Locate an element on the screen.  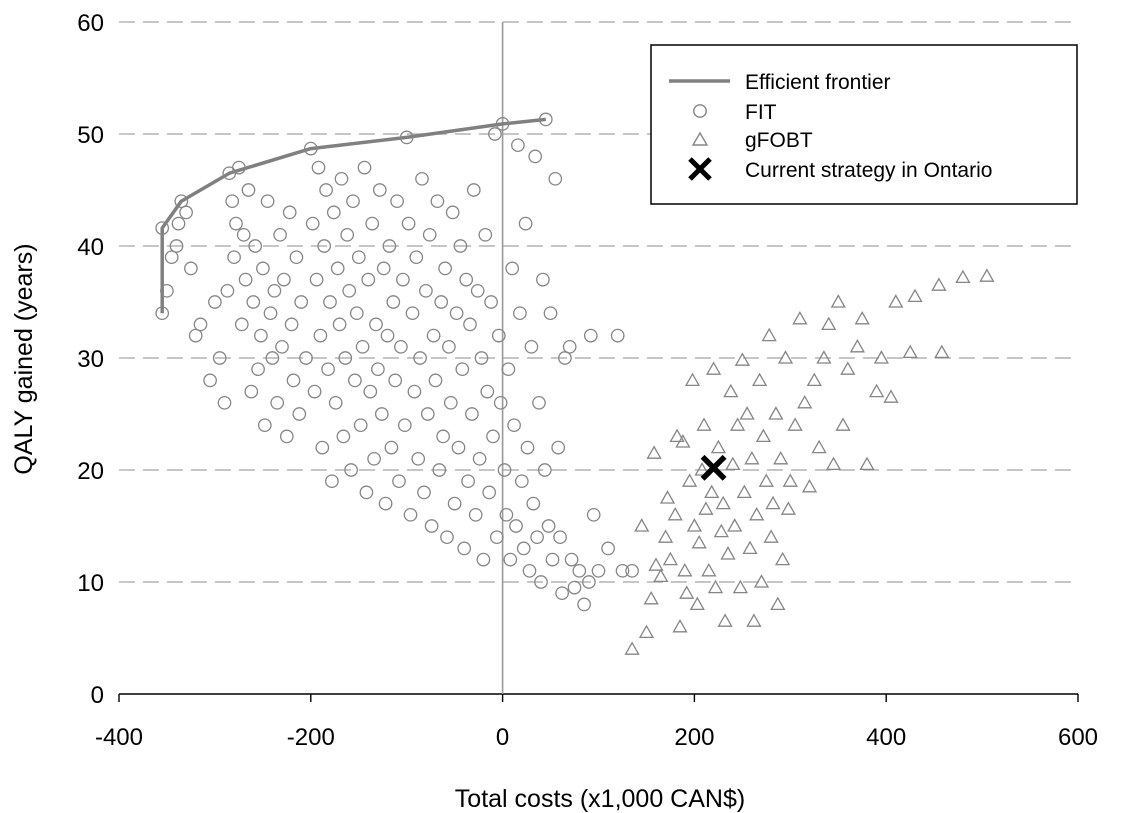
legend-gfobt-swatch is located at coordinates (700, 138).